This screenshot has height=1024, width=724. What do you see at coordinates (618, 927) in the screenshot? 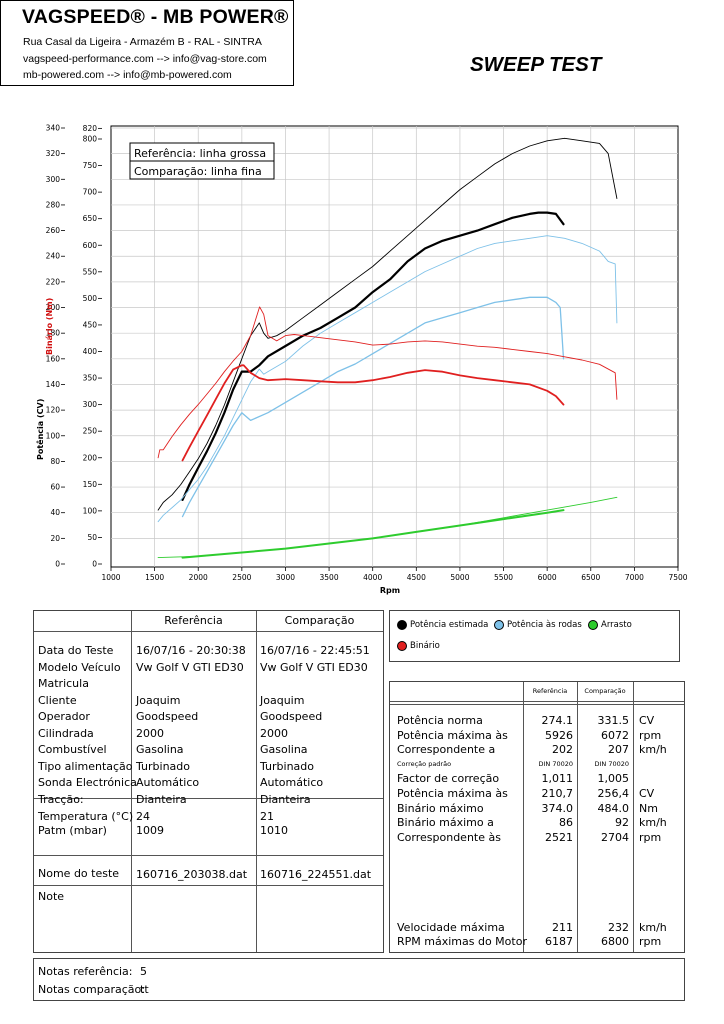
I see `result-cmp-value: 232` at bounding box center [618, 927].